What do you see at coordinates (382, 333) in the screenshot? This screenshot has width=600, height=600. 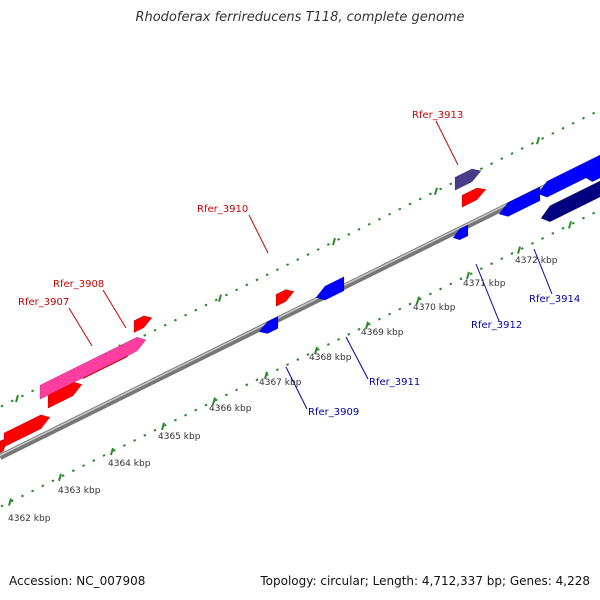 I see `kbp-label: 4369 kbp` at bounding box center [382, 333].